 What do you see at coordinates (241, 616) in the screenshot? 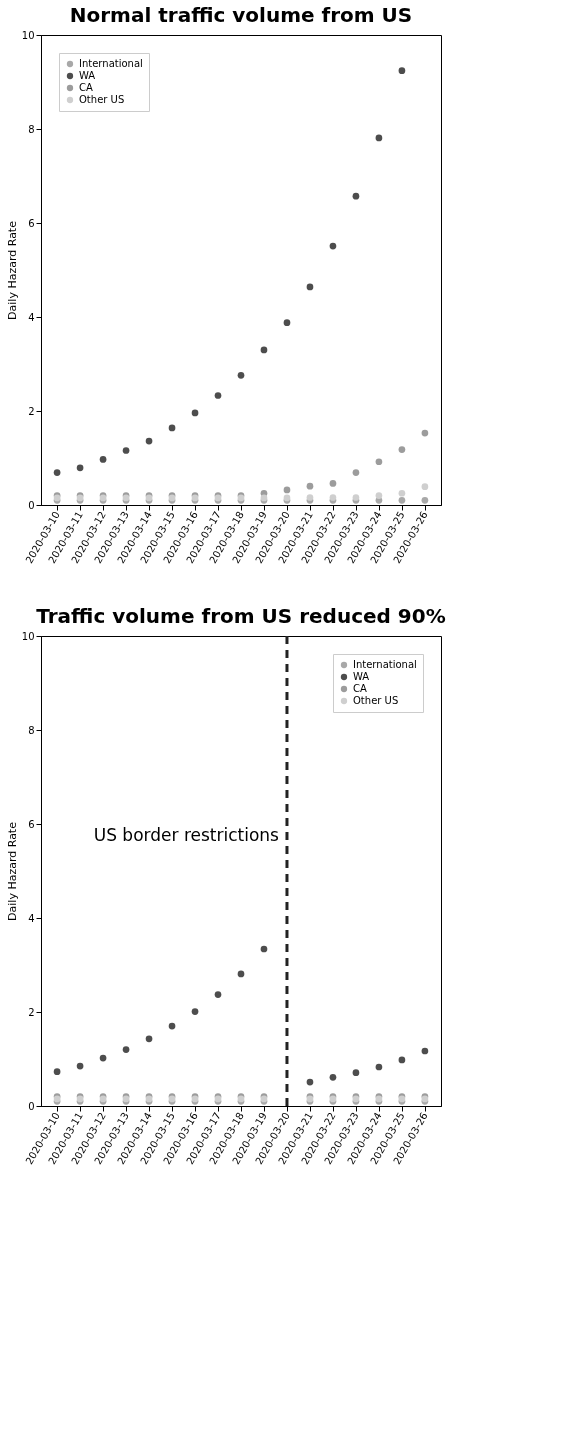
I see `chart-title: Traffic volume from US reduced 90%` at bounding box center [241, 616].